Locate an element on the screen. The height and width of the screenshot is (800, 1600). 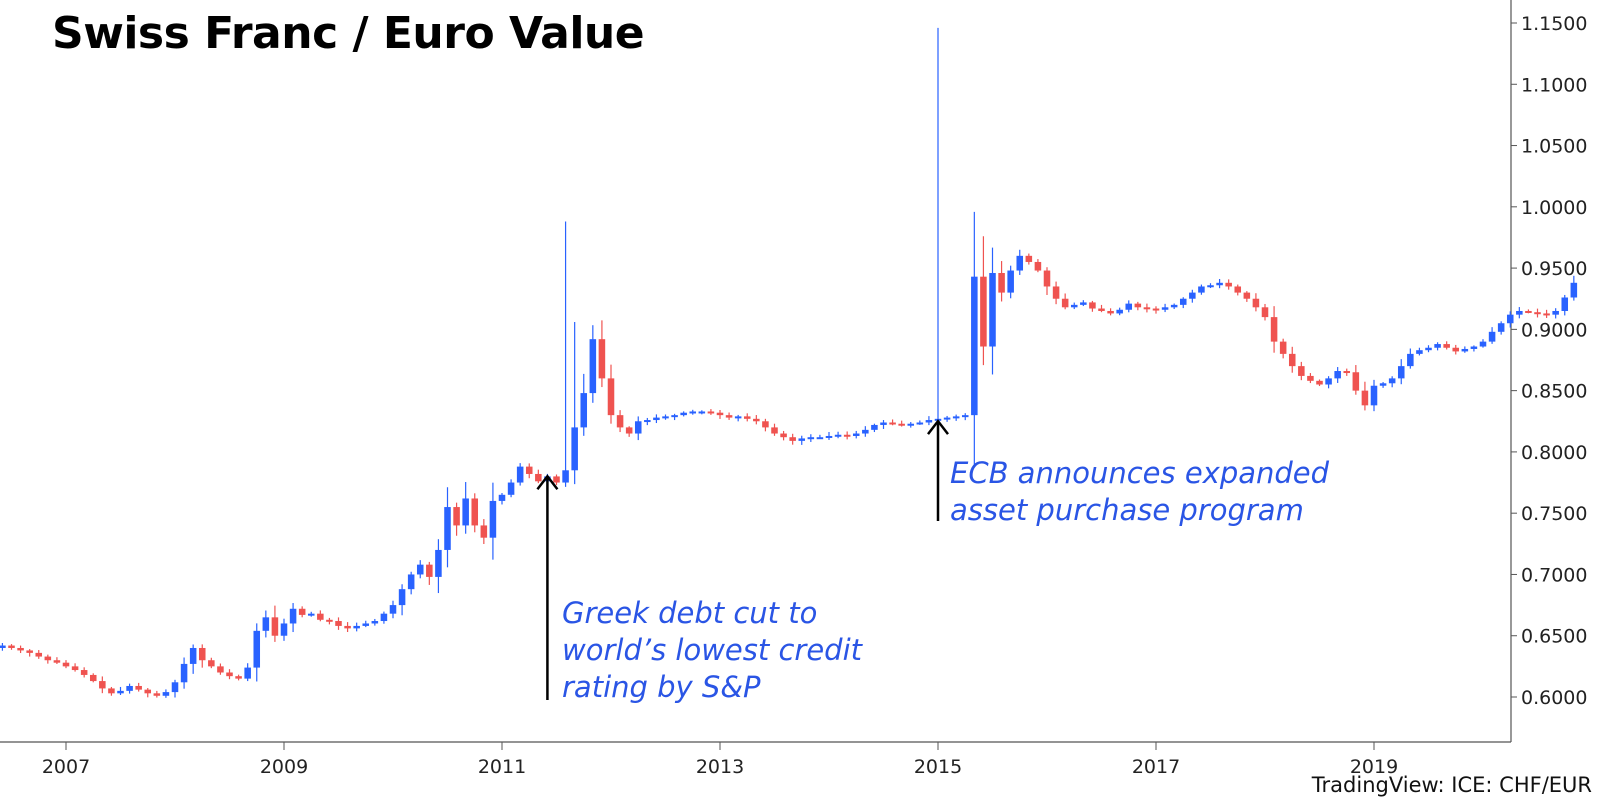
y-tick-label: 0.7000 is located at coordinates (1554, 575).